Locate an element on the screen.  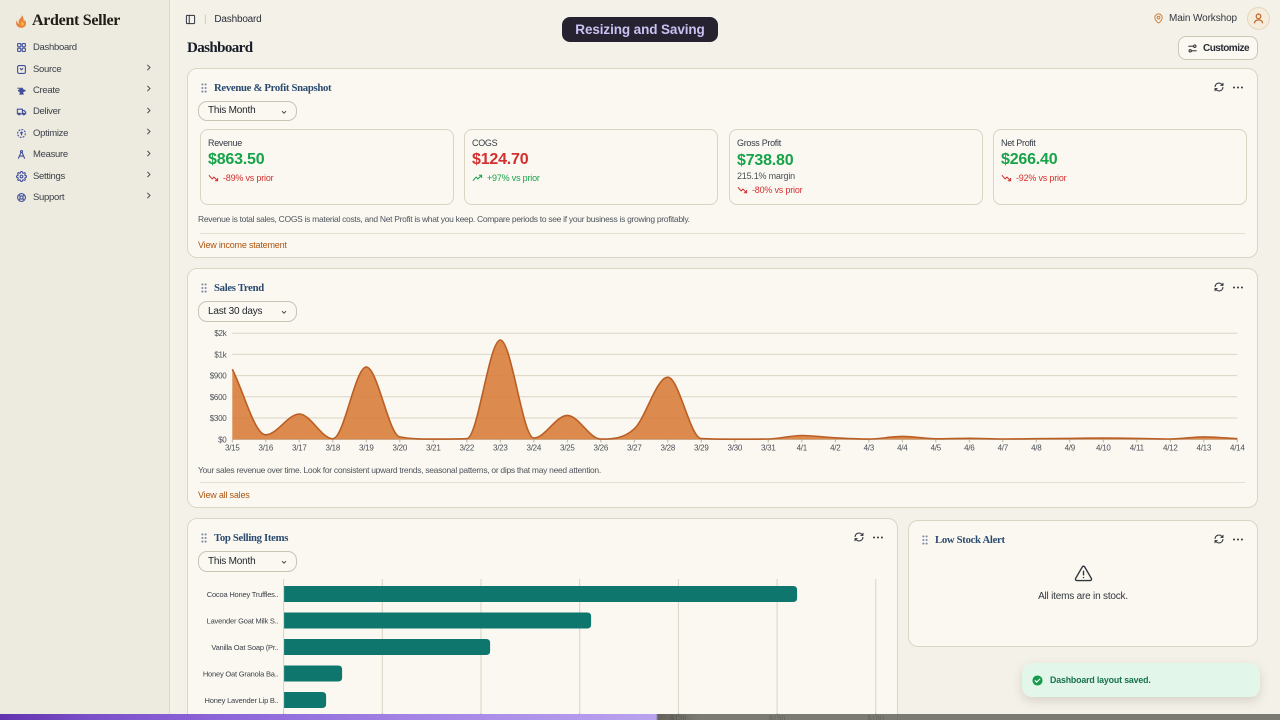
svg-text: Honey Lavender Lip B.. is located at coordinates (242, 700).